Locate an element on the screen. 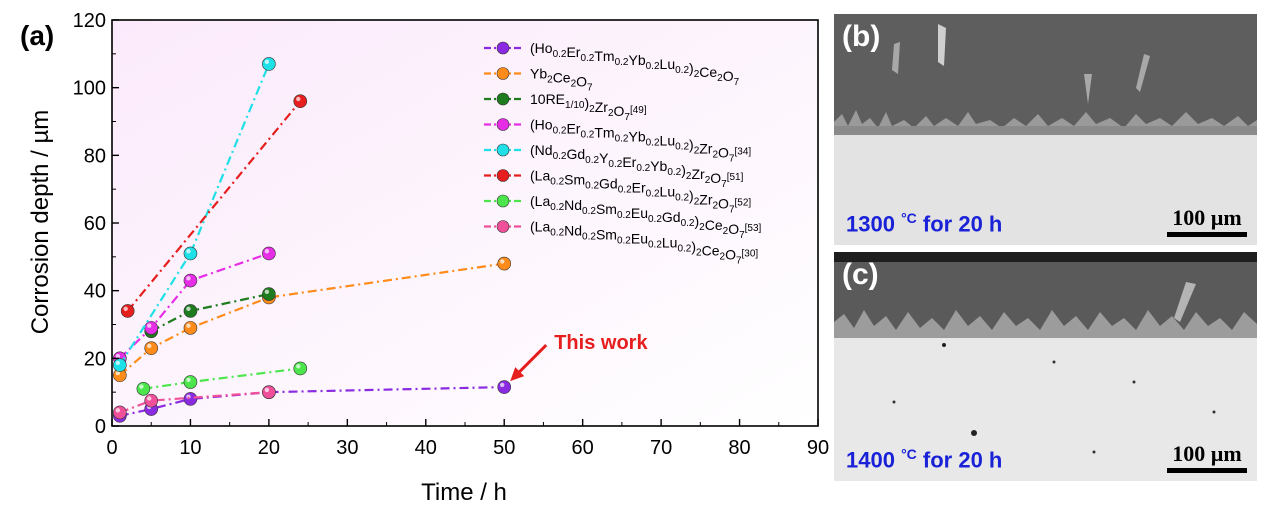 This screenshot has width=1269, height=508. legend-label: (Nd0.2Gd0.2Y0.2Er0.2Yb0.2)2Zr2O7[51] is located at coordinates (637, 166).